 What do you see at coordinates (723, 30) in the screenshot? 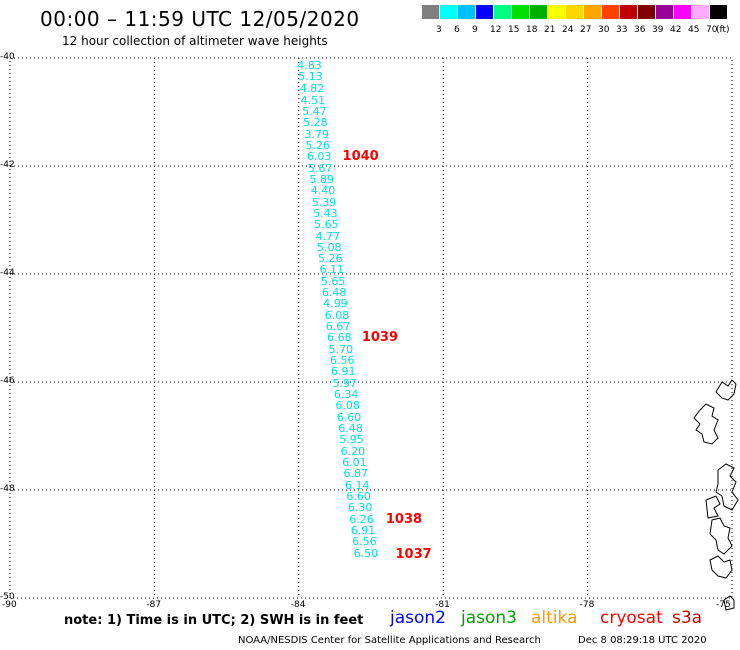
I see `colorbar-unit: (ft)` at bounding box center [723, 30].